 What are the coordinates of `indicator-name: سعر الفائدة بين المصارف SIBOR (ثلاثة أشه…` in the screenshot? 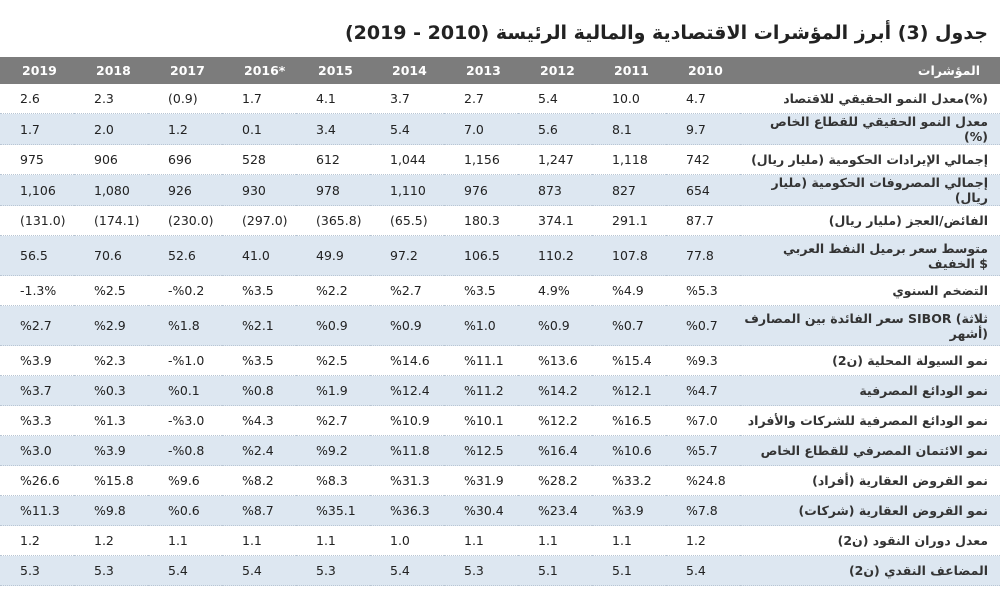 It's located at (866, 325).